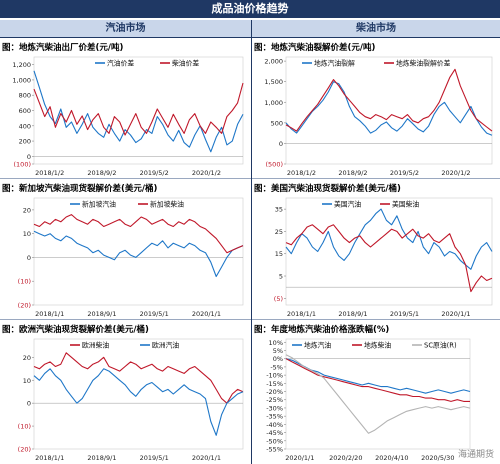 The height and width of the screenshot is (464, 500). What do you see at coordinates (167, 204) in the screenshot?
I see `legend-label: 新加坡柴油` at bounding box center [167, 204].